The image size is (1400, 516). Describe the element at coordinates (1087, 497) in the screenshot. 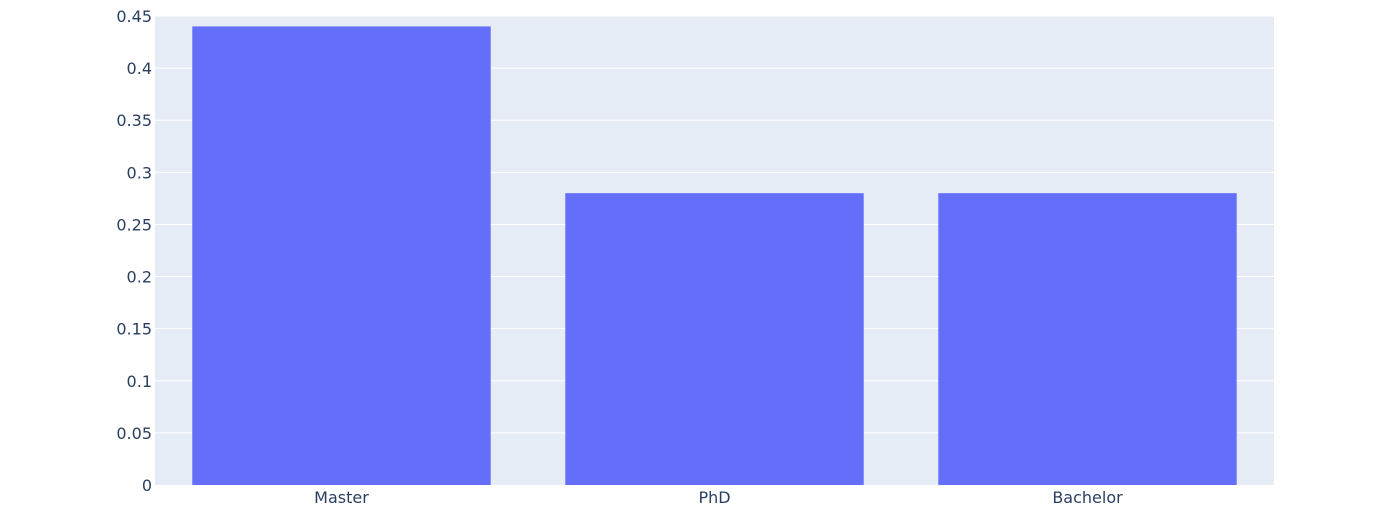

I see `x-tick-label: Bachelor` at that location.